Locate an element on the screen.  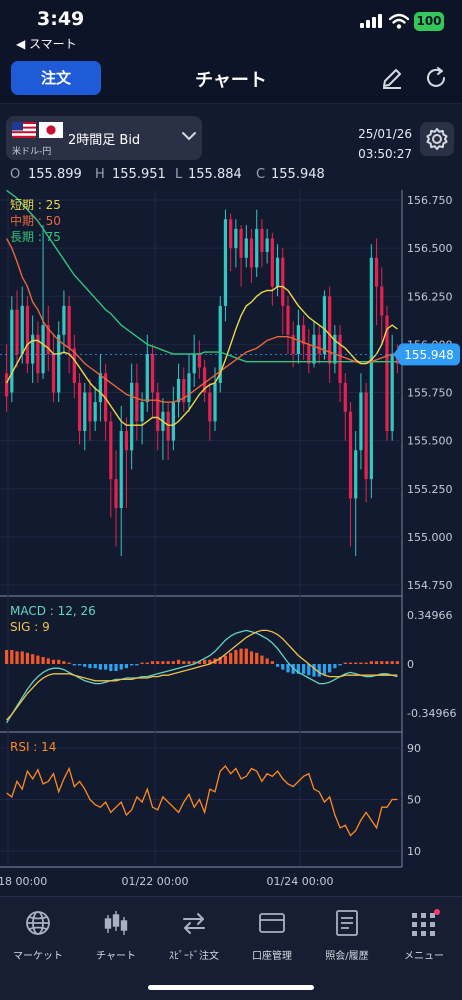
open-key: O is located at coordinates (15, 174).